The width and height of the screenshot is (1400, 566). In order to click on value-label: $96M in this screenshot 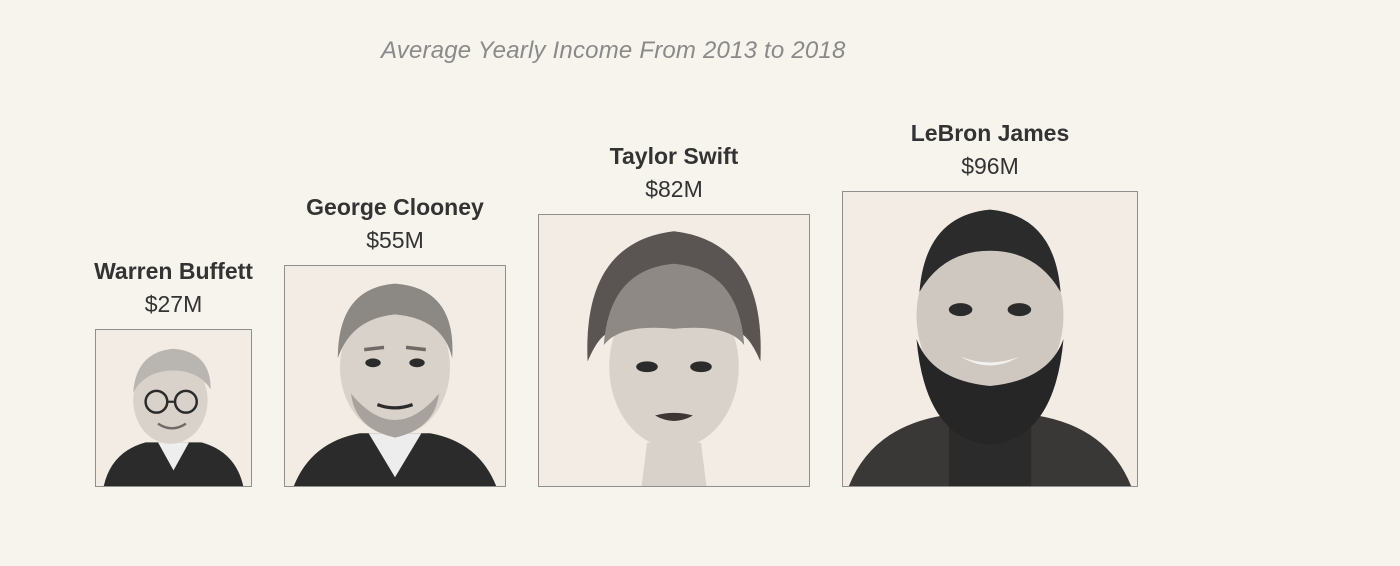, I will do `click(990, 166)`.